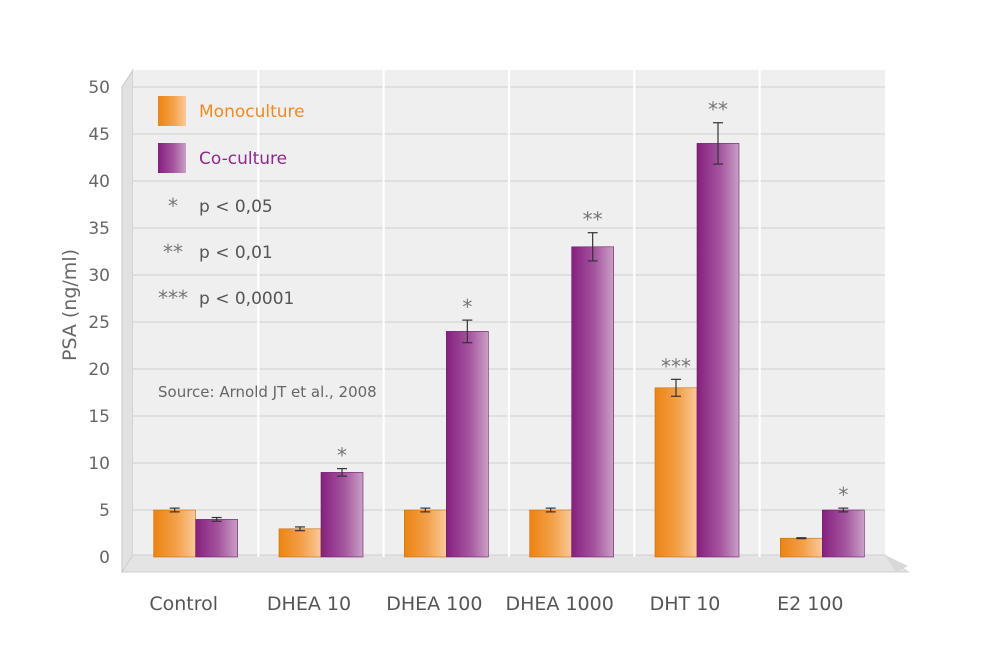 The height and width of the screenshot is (669, 1000). What do you see at coordinates (267, 392) in the screenshot?
I see `source-note: Source: Arnold JT et al., 2008` at bounding box center [267, 392].